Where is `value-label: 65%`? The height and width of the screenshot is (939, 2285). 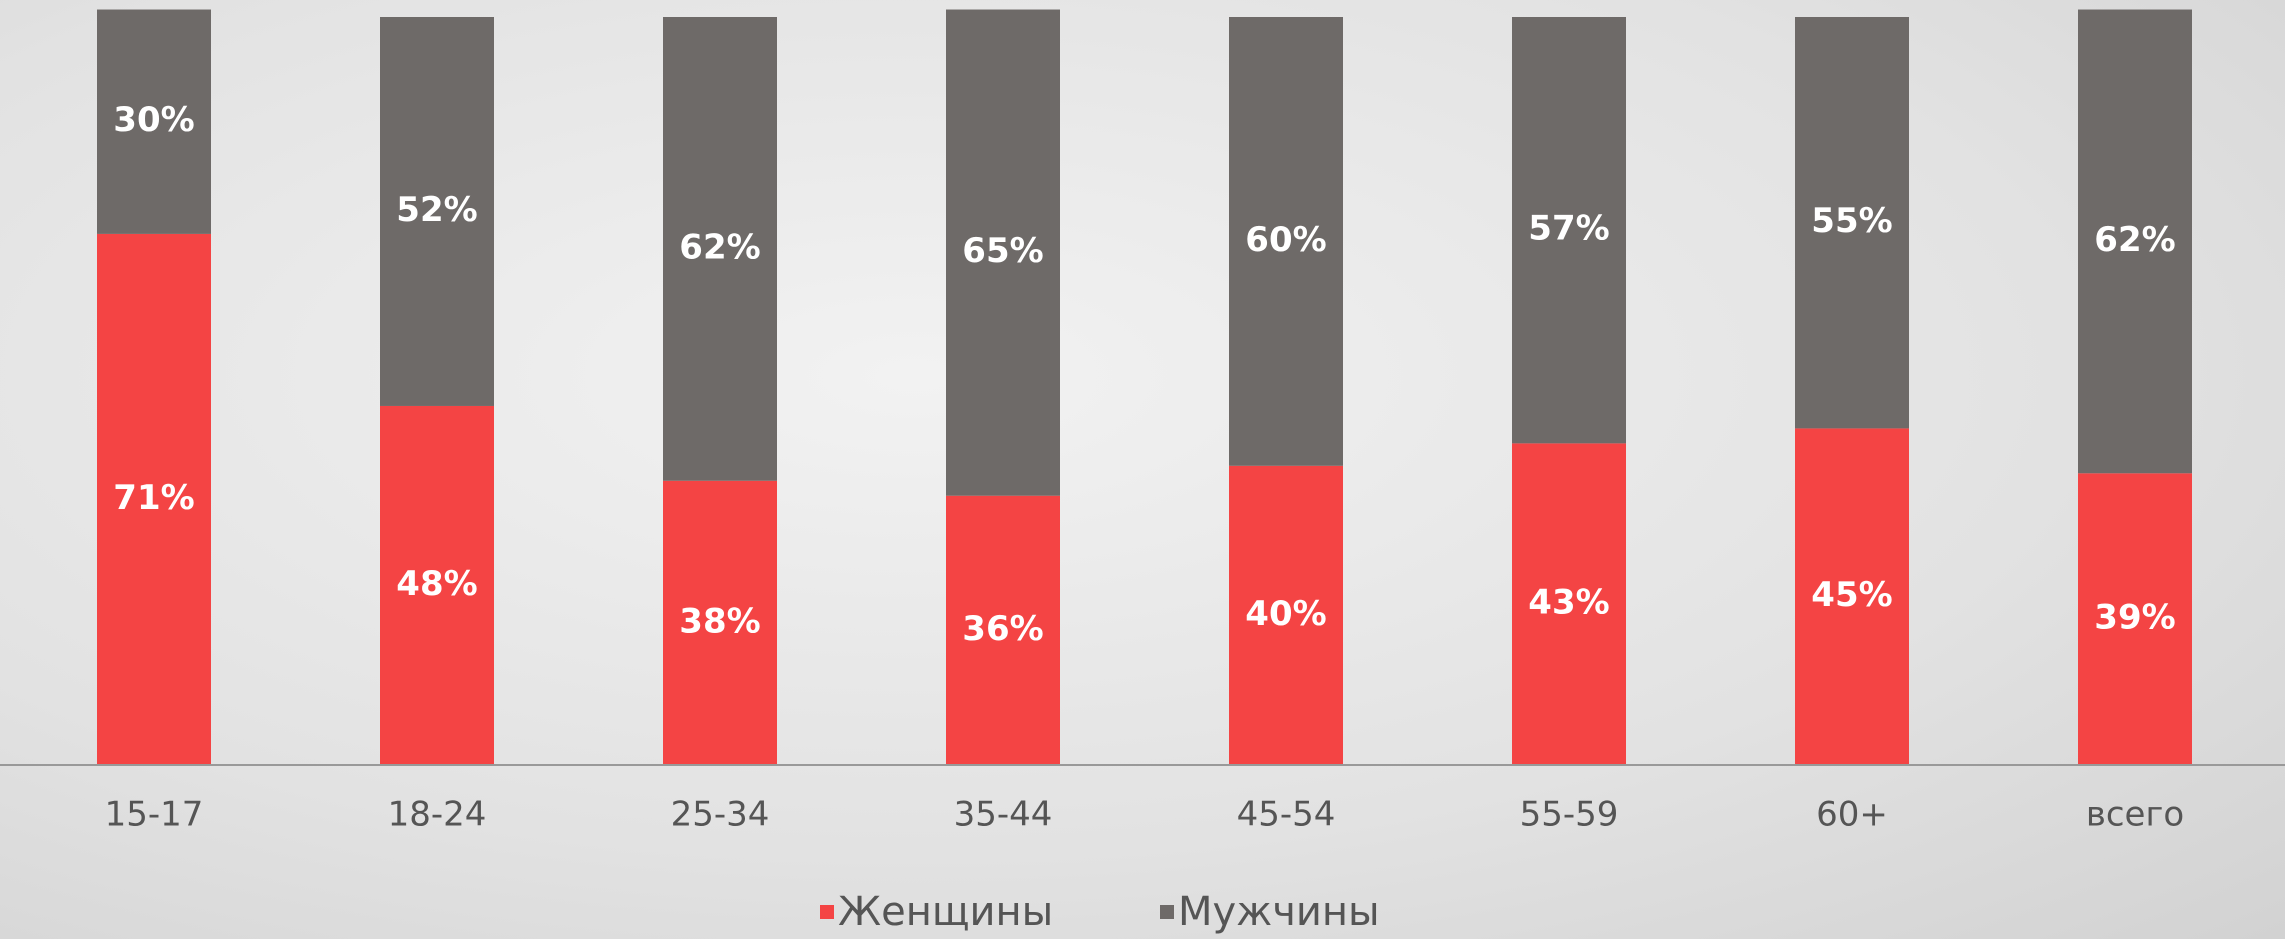 value-label: 65% is located at coordinates (1002, 251).